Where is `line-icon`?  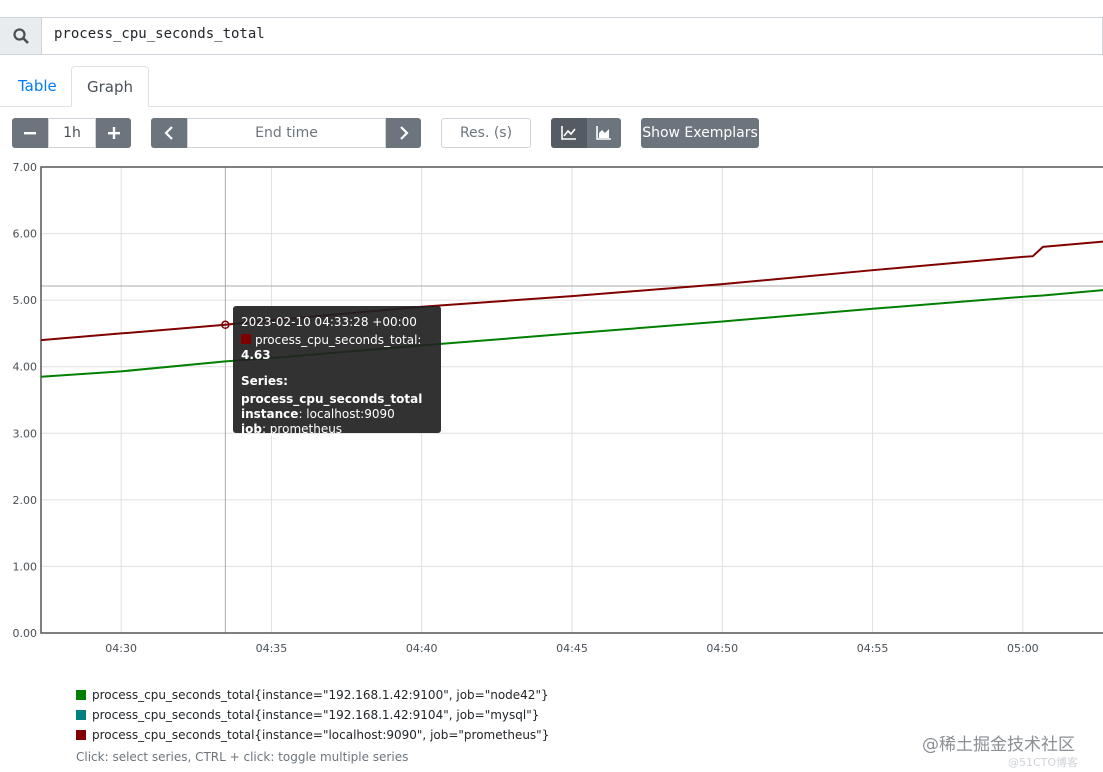
line-icon is located at coordinates (568, 133).